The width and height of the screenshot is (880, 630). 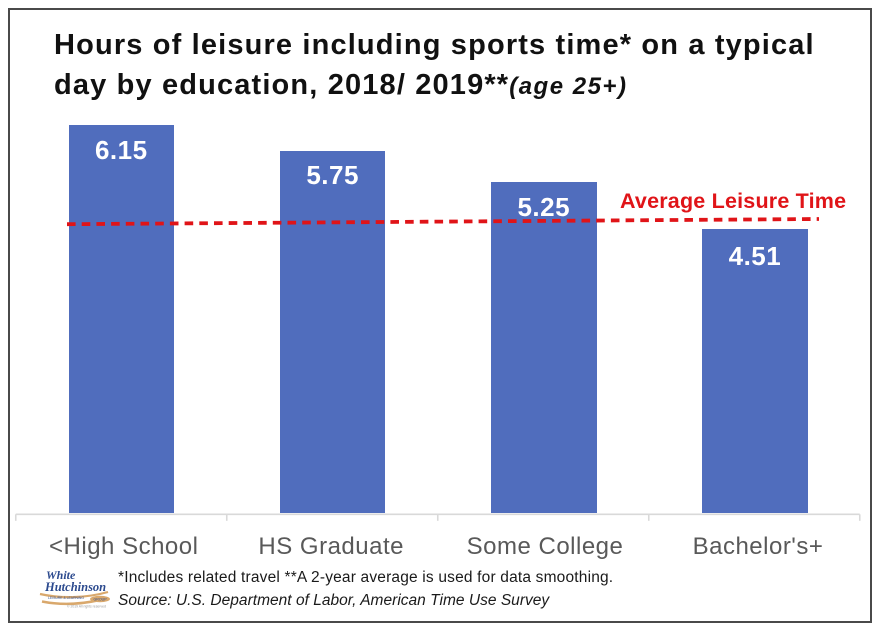 What do you see at coordinates (75, 587) in the screenshot?
I see `svg-text: Hutchinson` at bounding box center [75, 587].